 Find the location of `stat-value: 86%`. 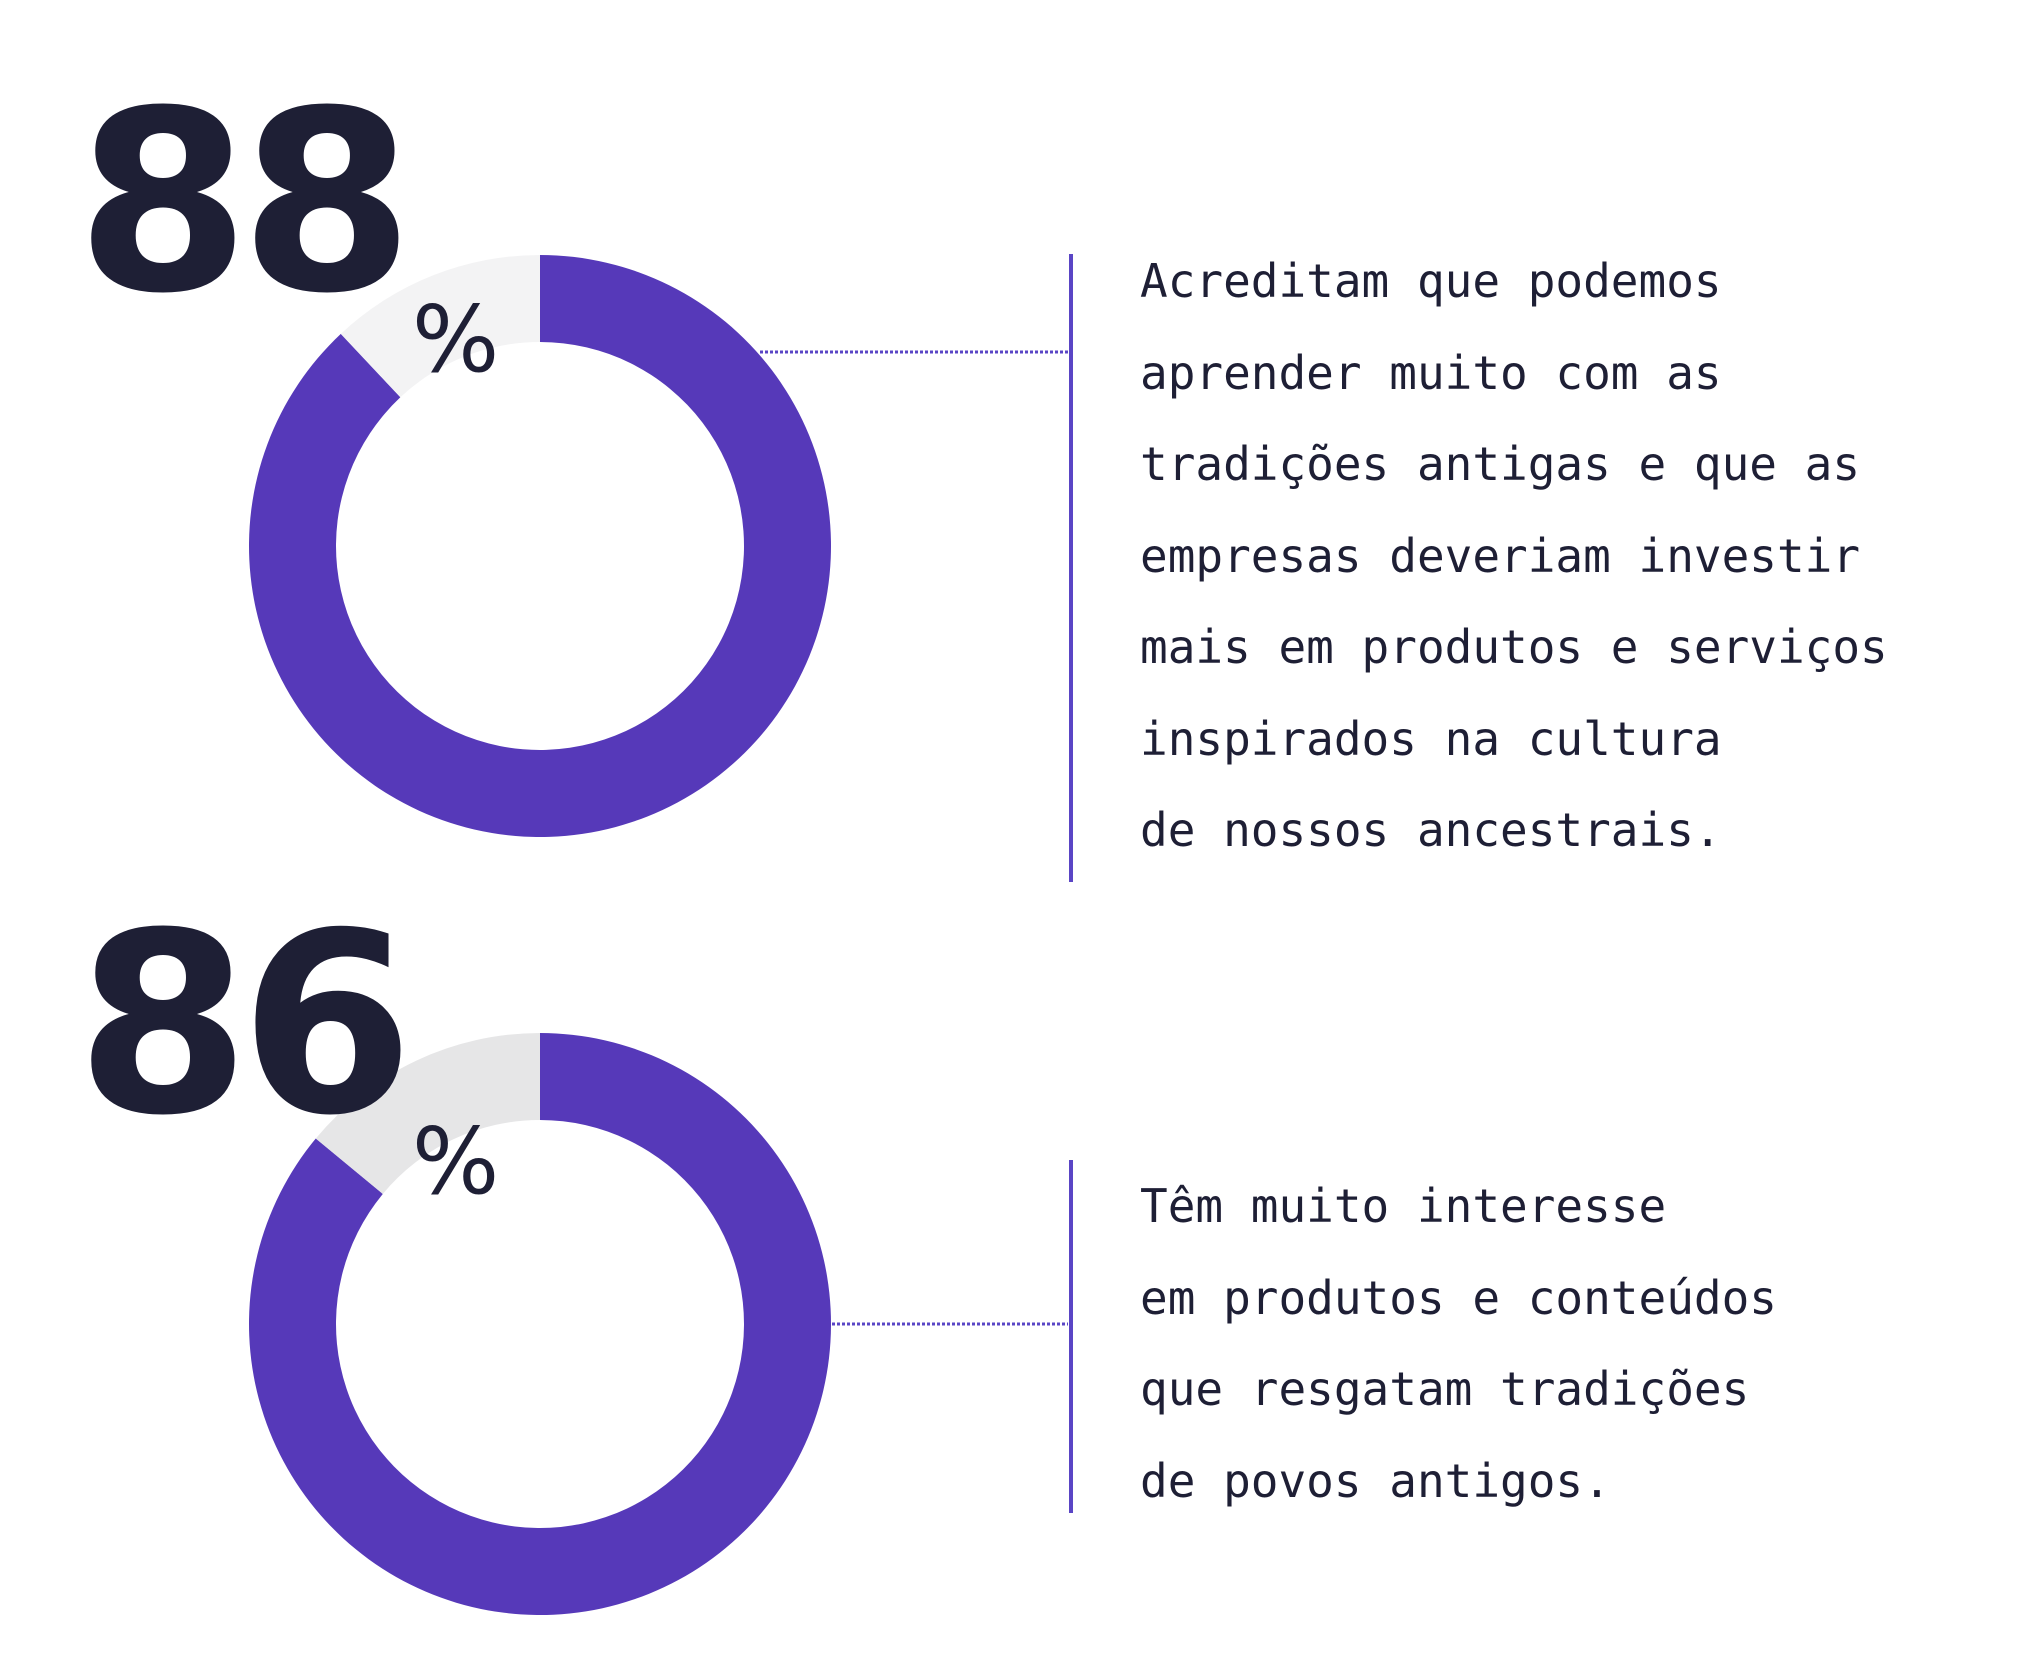

stat-value: 86% is located at coordinates (287, 1054).